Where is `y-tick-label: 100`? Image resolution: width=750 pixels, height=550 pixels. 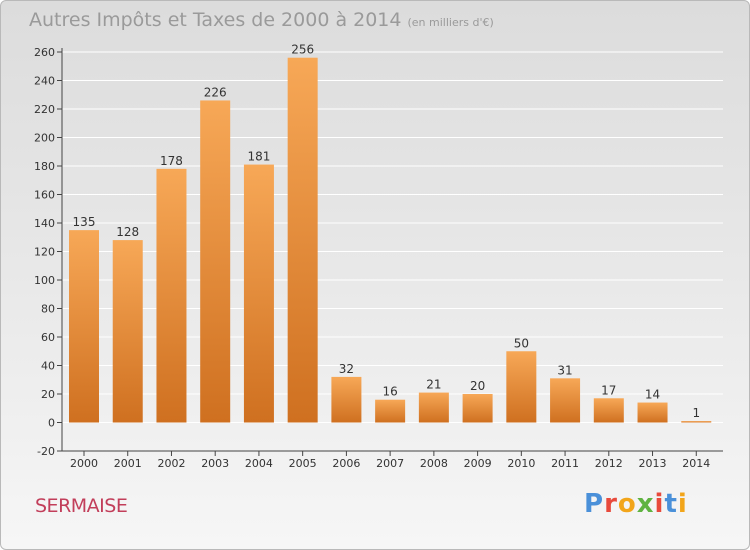 y-tick-label: 100 is located at coordinates (44, 280).